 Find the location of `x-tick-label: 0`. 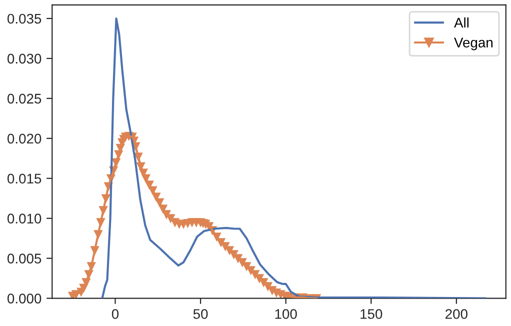

x-tick-label: 0 is located at coordinates (115, 314).